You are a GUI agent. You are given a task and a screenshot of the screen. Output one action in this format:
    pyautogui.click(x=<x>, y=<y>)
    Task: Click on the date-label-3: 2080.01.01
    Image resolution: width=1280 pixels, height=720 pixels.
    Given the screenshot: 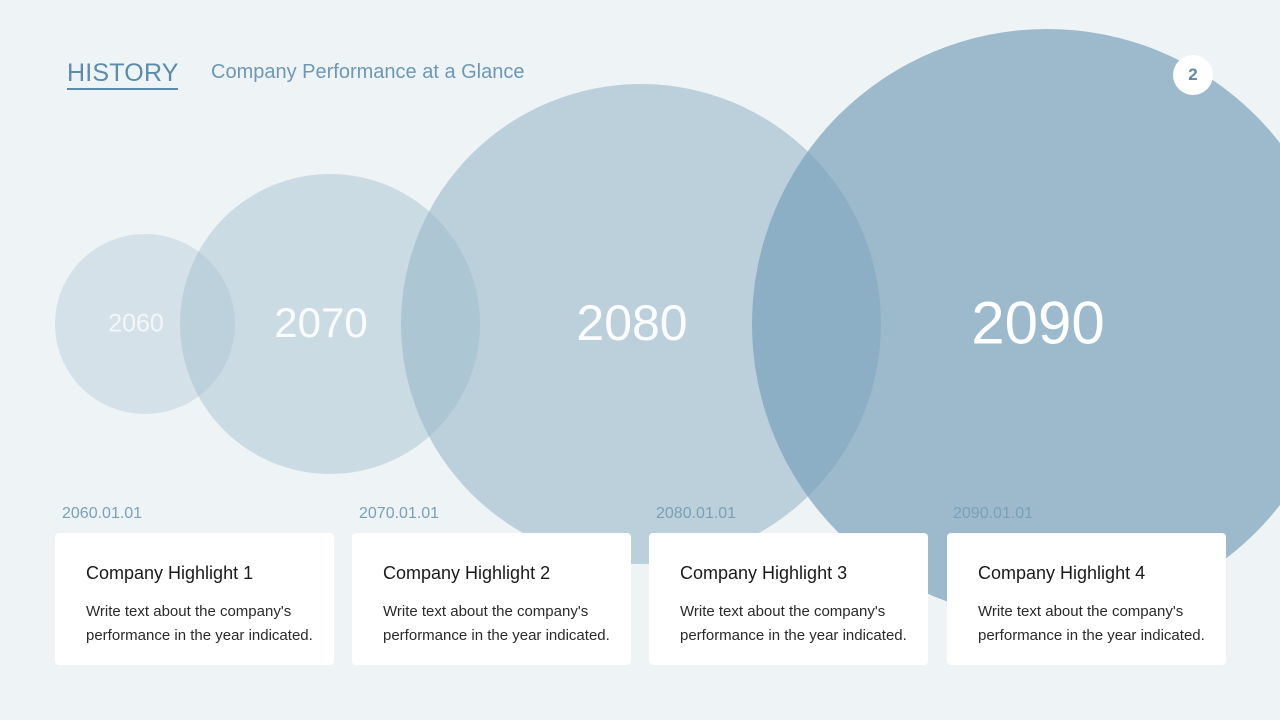 What is the action you would take?
    pyautogui.click(x=696, y=513)
    